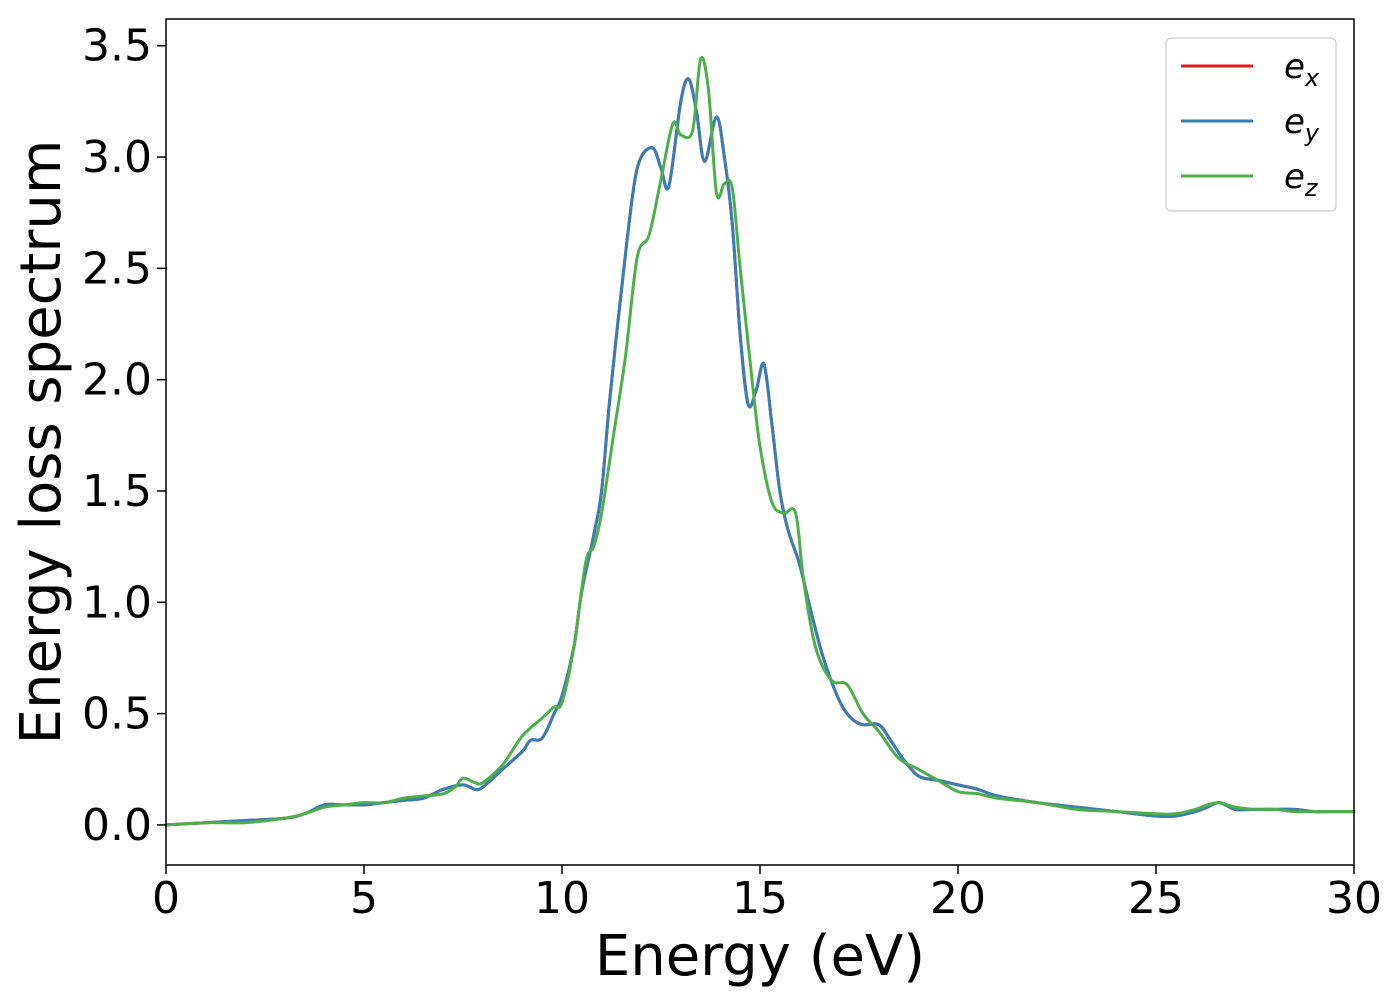  Describe the element at coordinates (1354, 898) in the screenshot. I see `x-tick-label: 30` at that location.